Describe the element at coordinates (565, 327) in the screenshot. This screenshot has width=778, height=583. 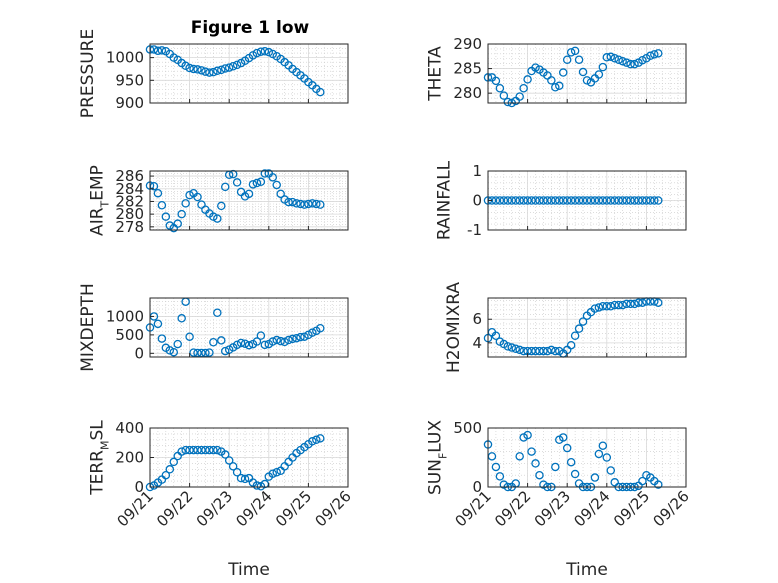
I see `subplot-h2omixra: 4 6 H2OMIXRA` at that location.